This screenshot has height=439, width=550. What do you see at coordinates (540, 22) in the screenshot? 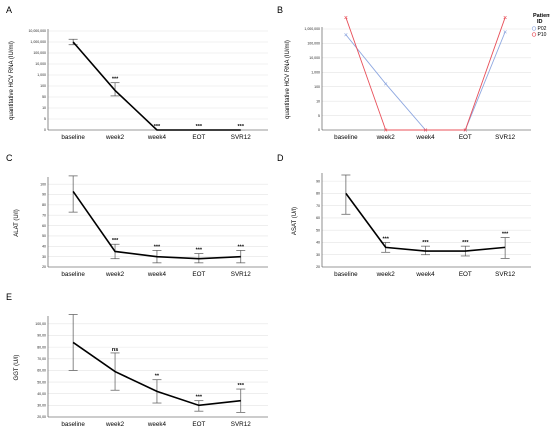
I see `legend-title: ID` at bounding box center [540, 22].